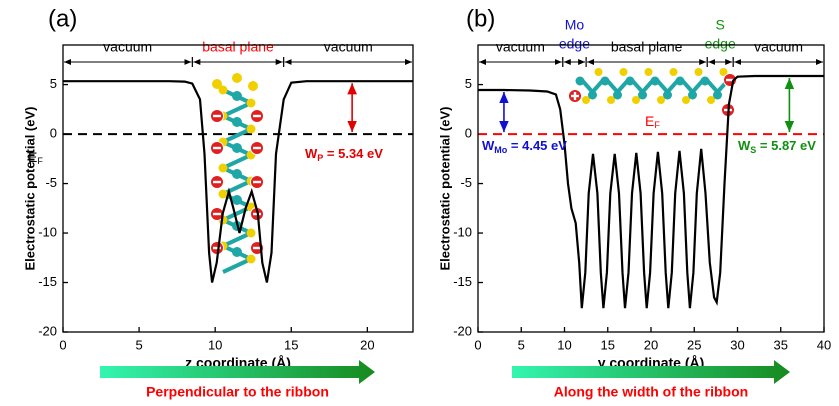 The image size is (839, 406). Describe the element at coordinates (521, 344) in the screenshot. I see `x-tick-label: 5` at that location.